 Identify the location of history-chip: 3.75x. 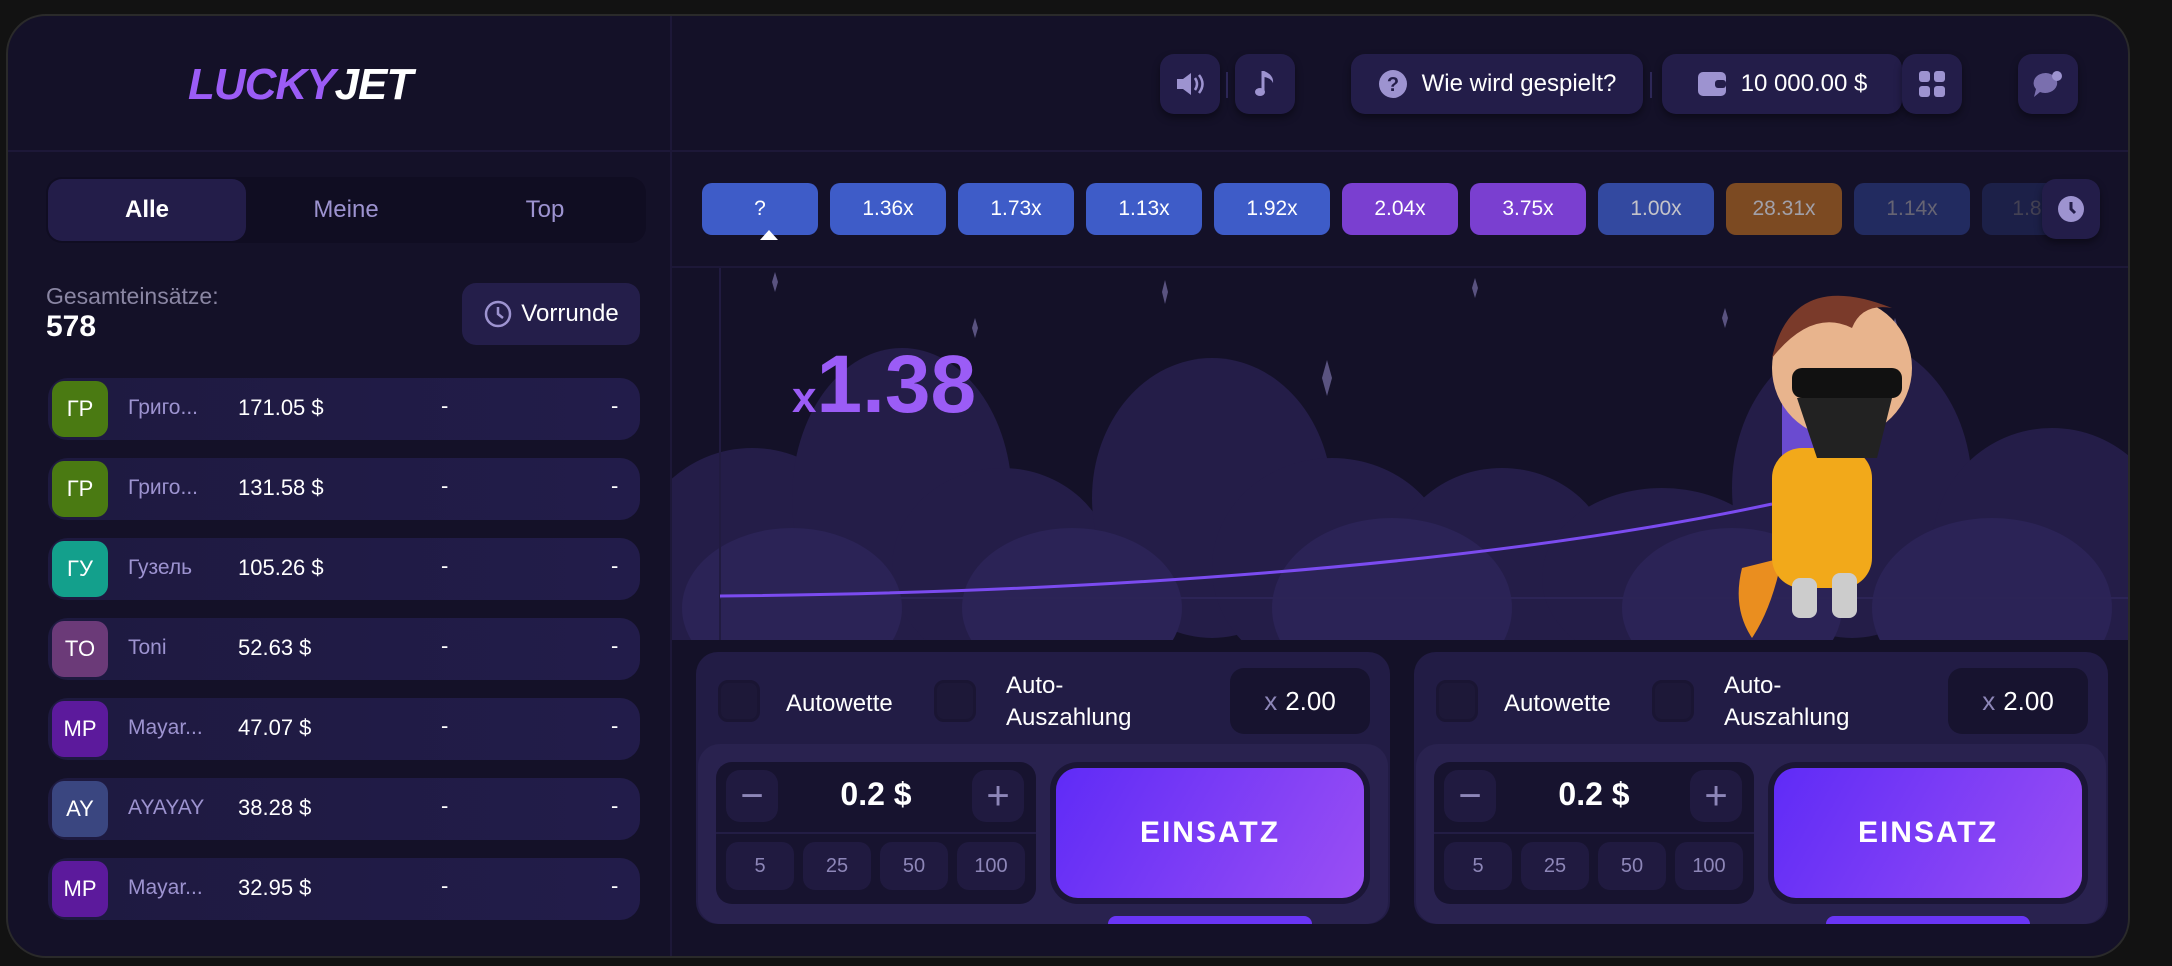
(1528, 209).